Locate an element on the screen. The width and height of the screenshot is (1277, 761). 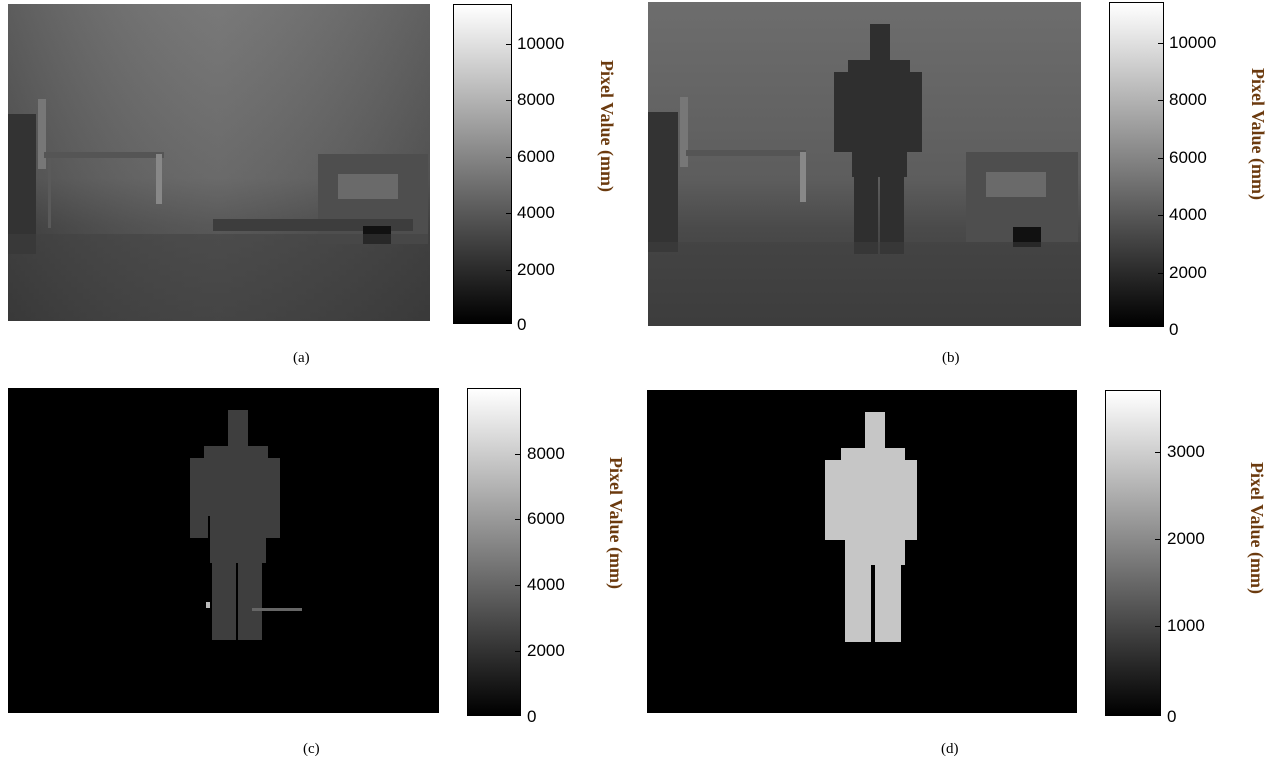
caption-d: (d) is located at coordinates (950, 749).